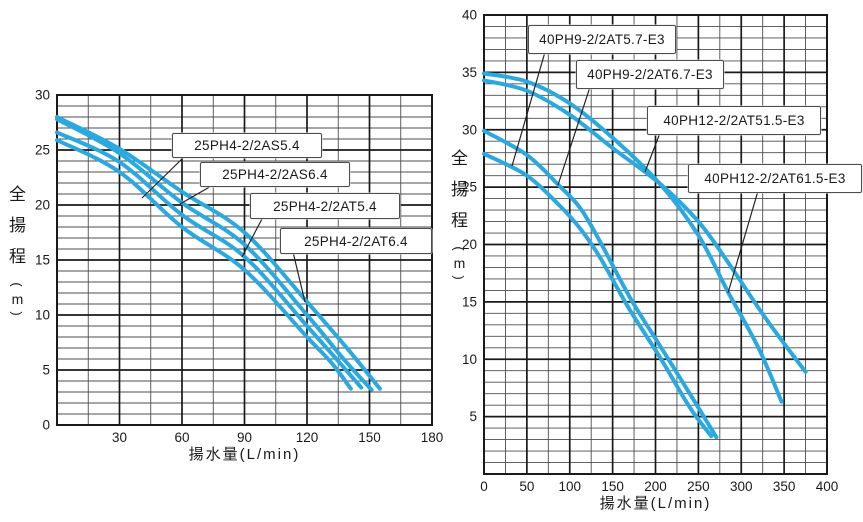 This screenshot has height=522, width=863. I want to click on x-tick-label: 120, so click(307, 437).